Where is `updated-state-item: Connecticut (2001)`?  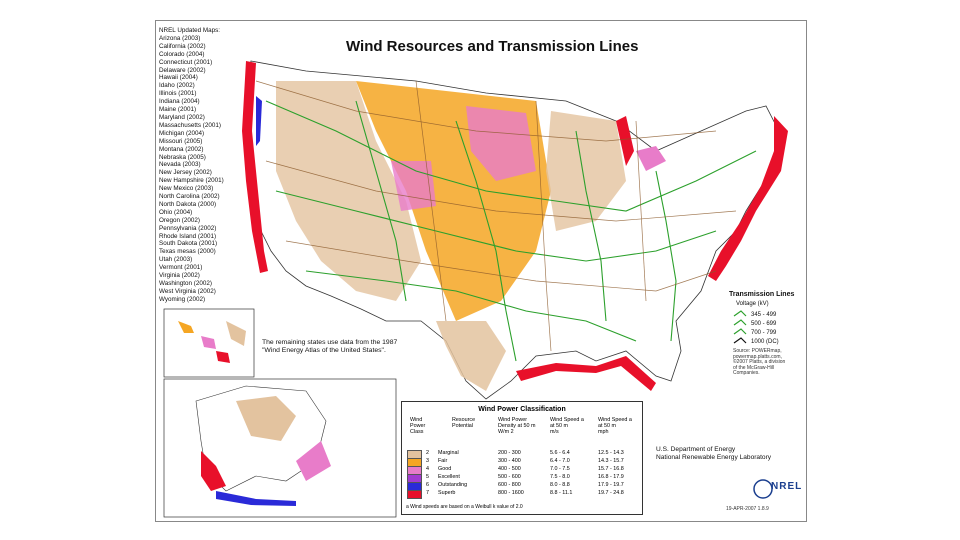 updated-state-item: Connecticut (2001) is located at coordinates (186, 62).